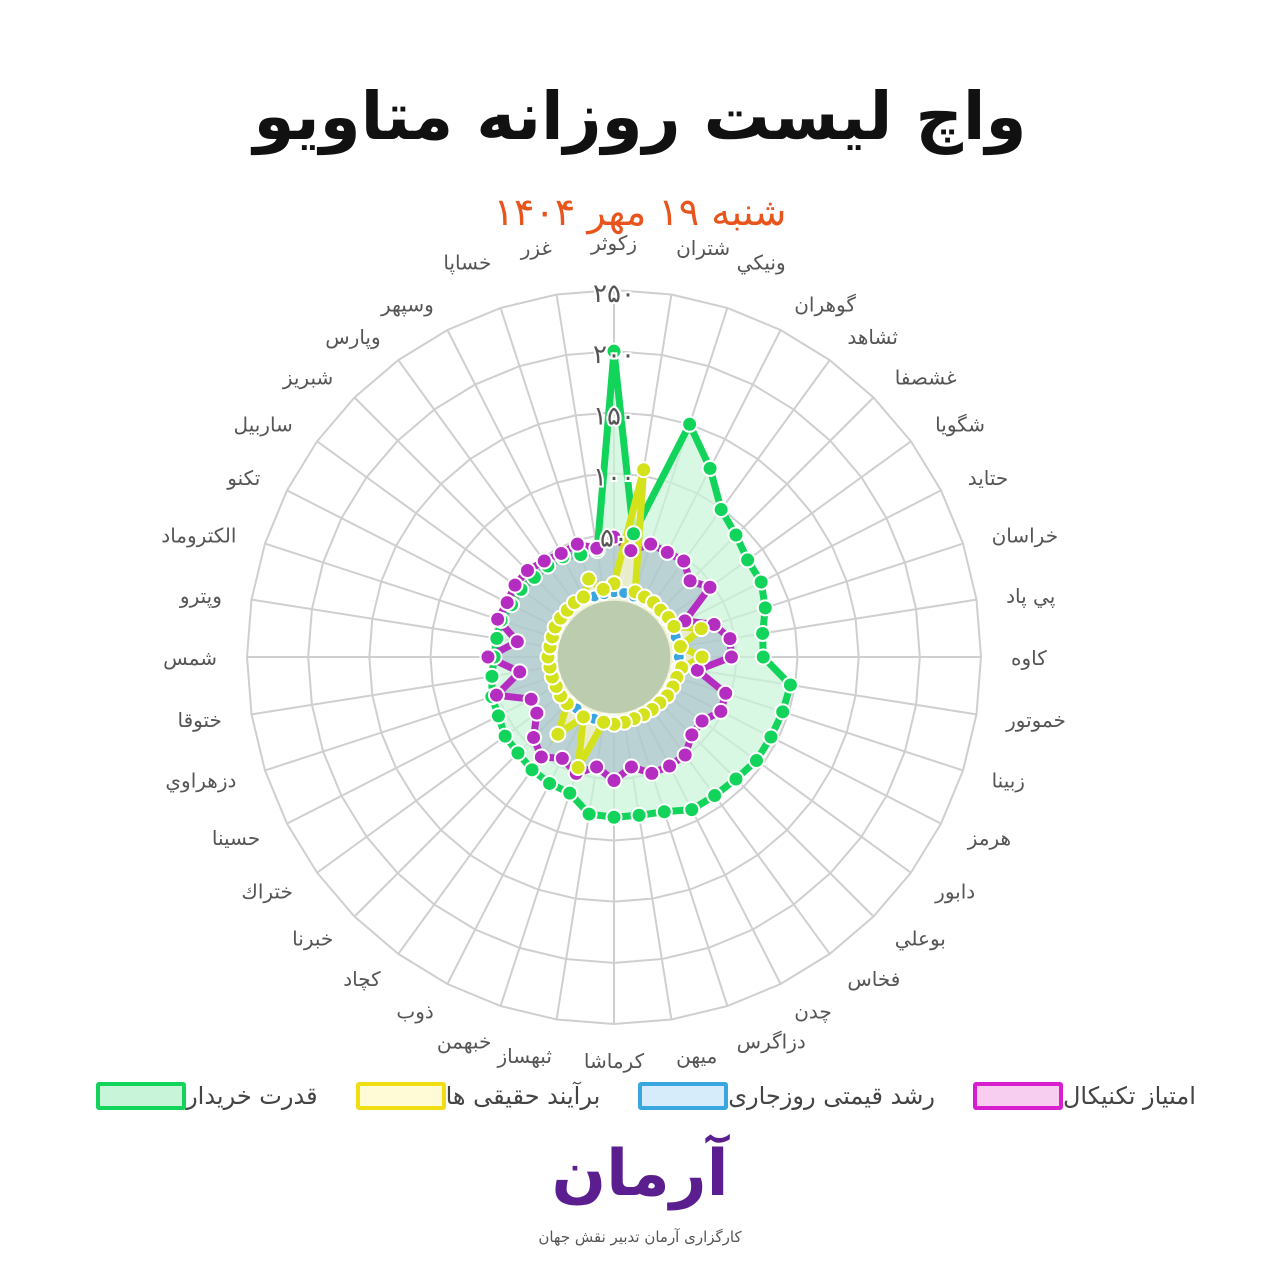  Describe the element at coordinates (960, 425) in the screenshot. I see `category-label: شگویا` at that location.